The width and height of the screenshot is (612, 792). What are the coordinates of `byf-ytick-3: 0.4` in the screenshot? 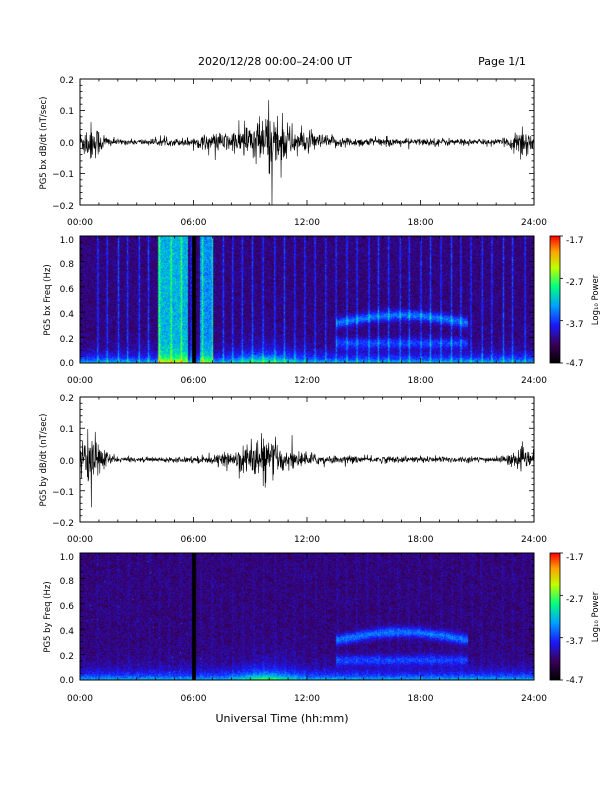 It's located at (67, 632).